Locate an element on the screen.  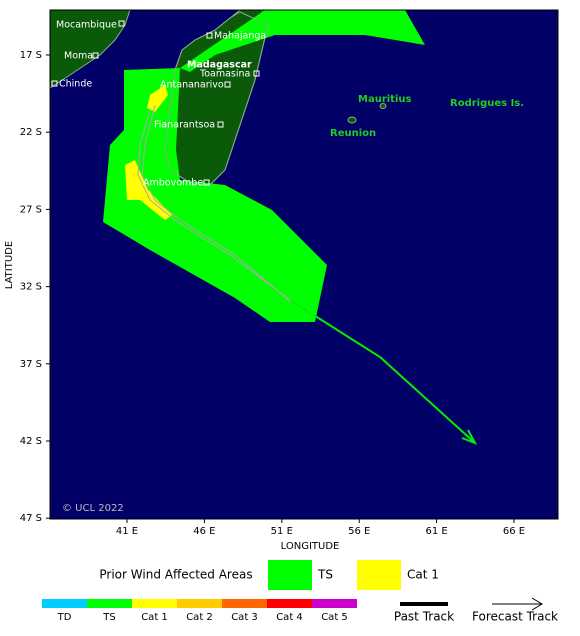
place-label: Toamasina is located at coordinates (224, 74).